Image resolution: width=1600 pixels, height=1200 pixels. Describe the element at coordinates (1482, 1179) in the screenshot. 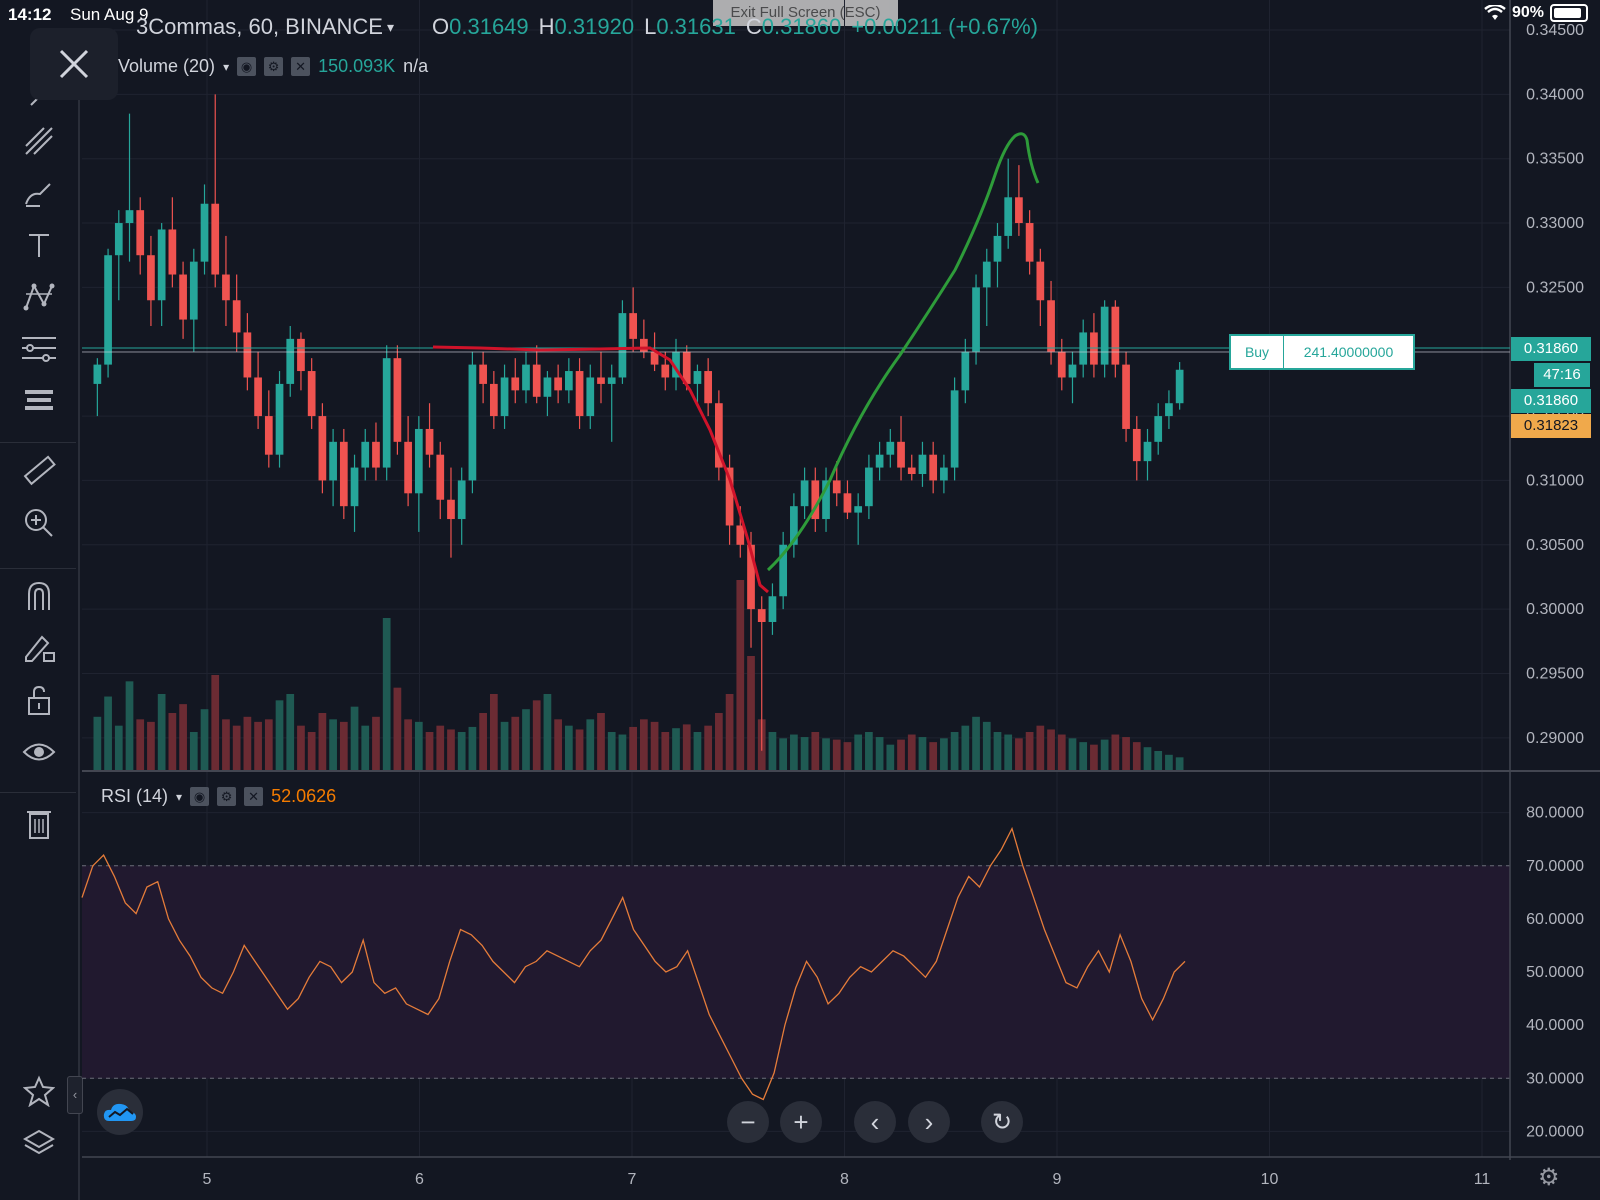

I see `time-tick-label: 11` at that location.